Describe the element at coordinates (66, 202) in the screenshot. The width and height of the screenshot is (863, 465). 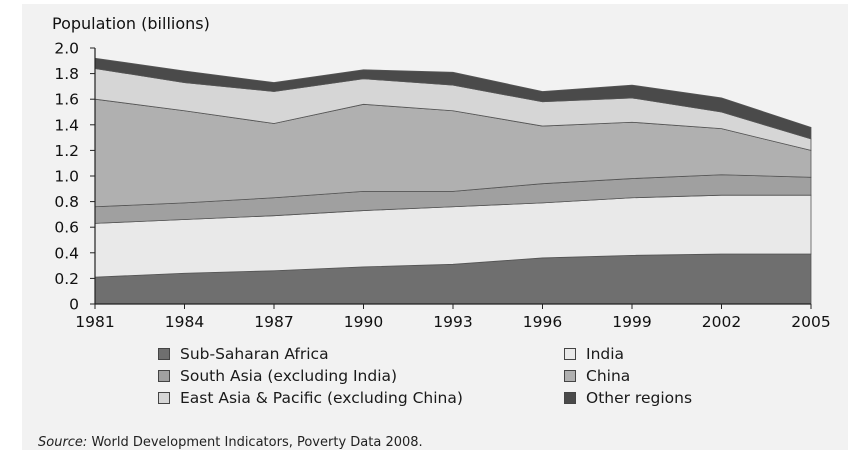
I see `y-tick-label: 0.8` at that location.